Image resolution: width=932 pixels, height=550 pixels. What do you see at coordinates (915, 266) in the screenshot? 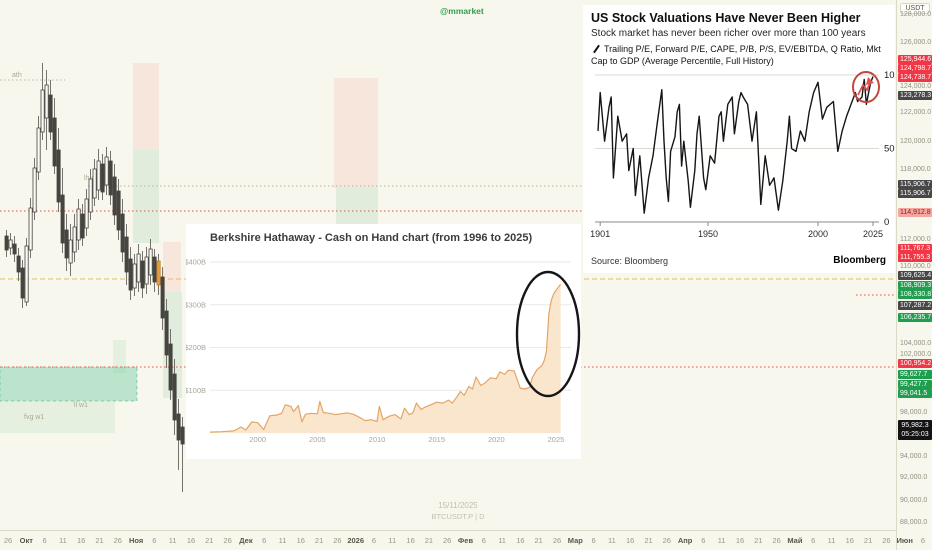
I see `price-scale-label: 110,000.0` at bounding box center [915, 266].